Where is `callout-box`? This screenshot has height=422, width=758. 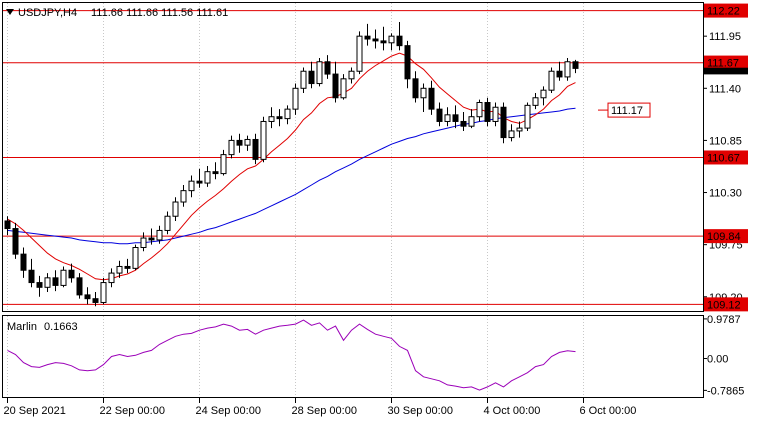
callout-box is located at coordinates (629, 110).